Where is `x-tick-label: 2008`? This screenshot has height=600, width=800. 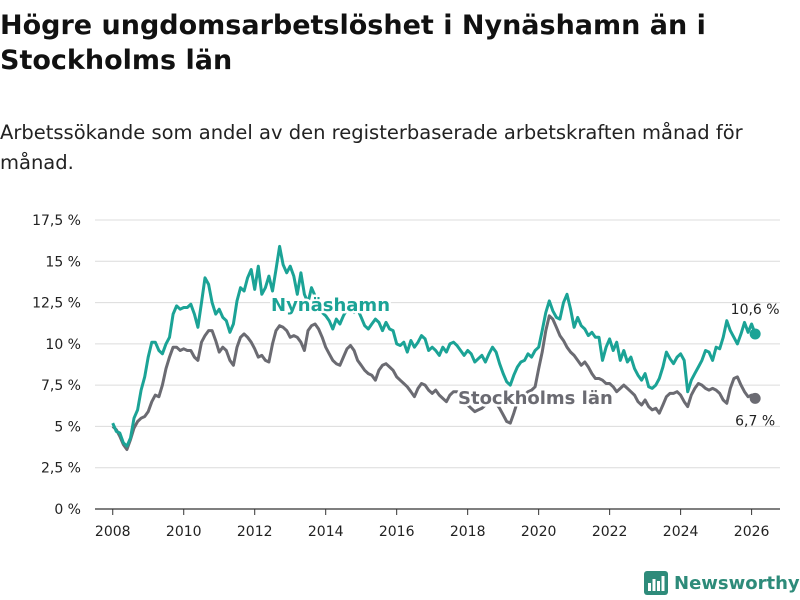 x-tick-label: 2008 is located at coordinates (113, 532).